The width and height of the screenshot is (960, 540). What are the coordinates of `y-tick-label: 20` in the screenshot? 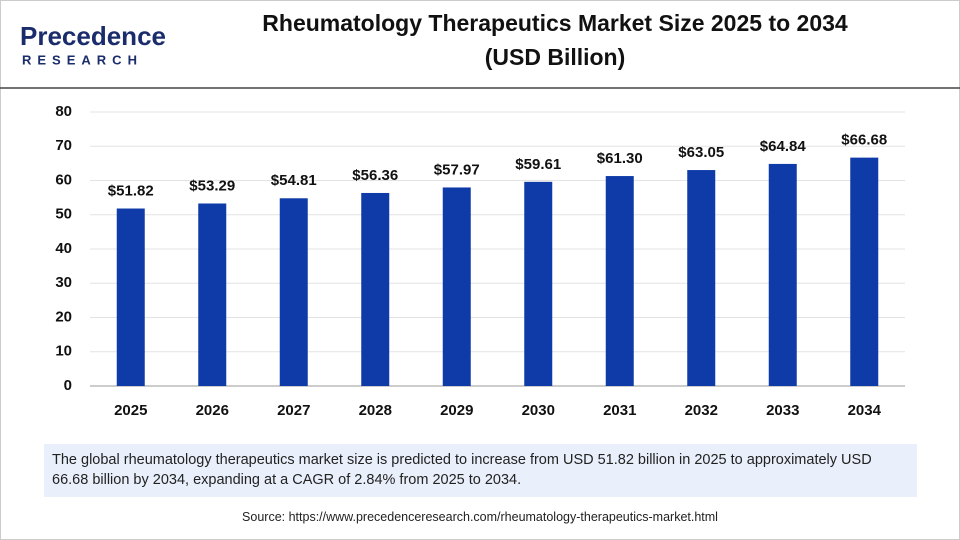 It's located at (63, 316).